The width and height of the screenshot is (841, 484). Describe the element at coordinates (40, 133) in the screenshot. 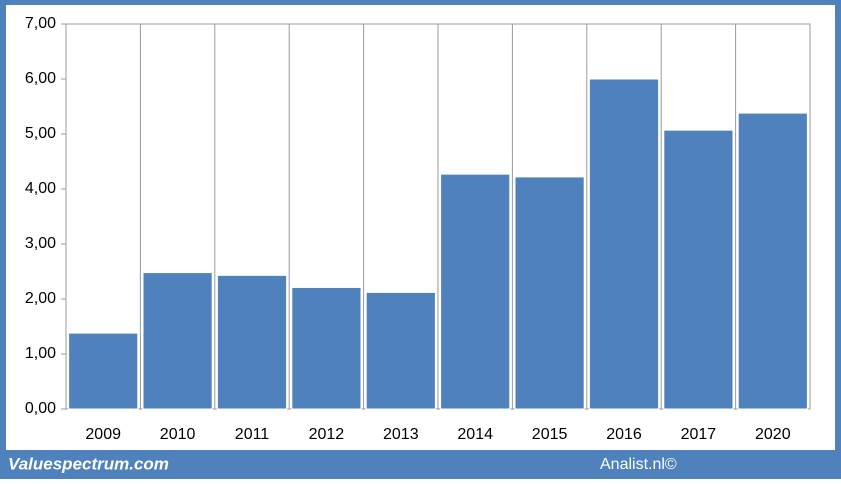

I see `y-tick-label: 5,00` at that location.